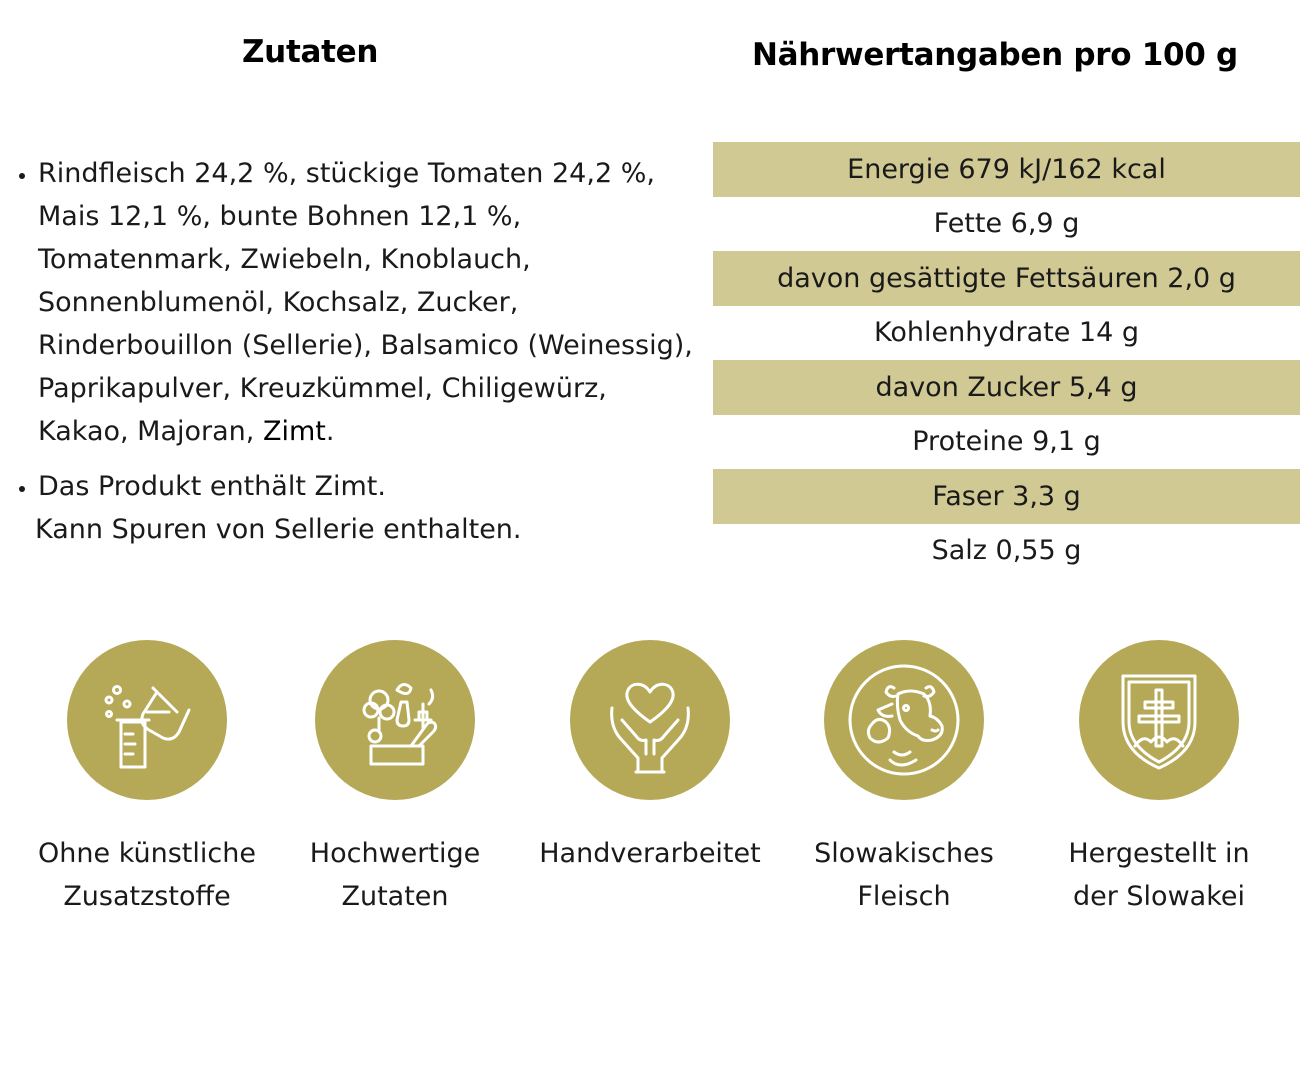 Image resolution: width=1300 pixels, height=1080 pixels. I want to click on nutrition-row-fat: Fette 6,9 g, so click(1006, 224).